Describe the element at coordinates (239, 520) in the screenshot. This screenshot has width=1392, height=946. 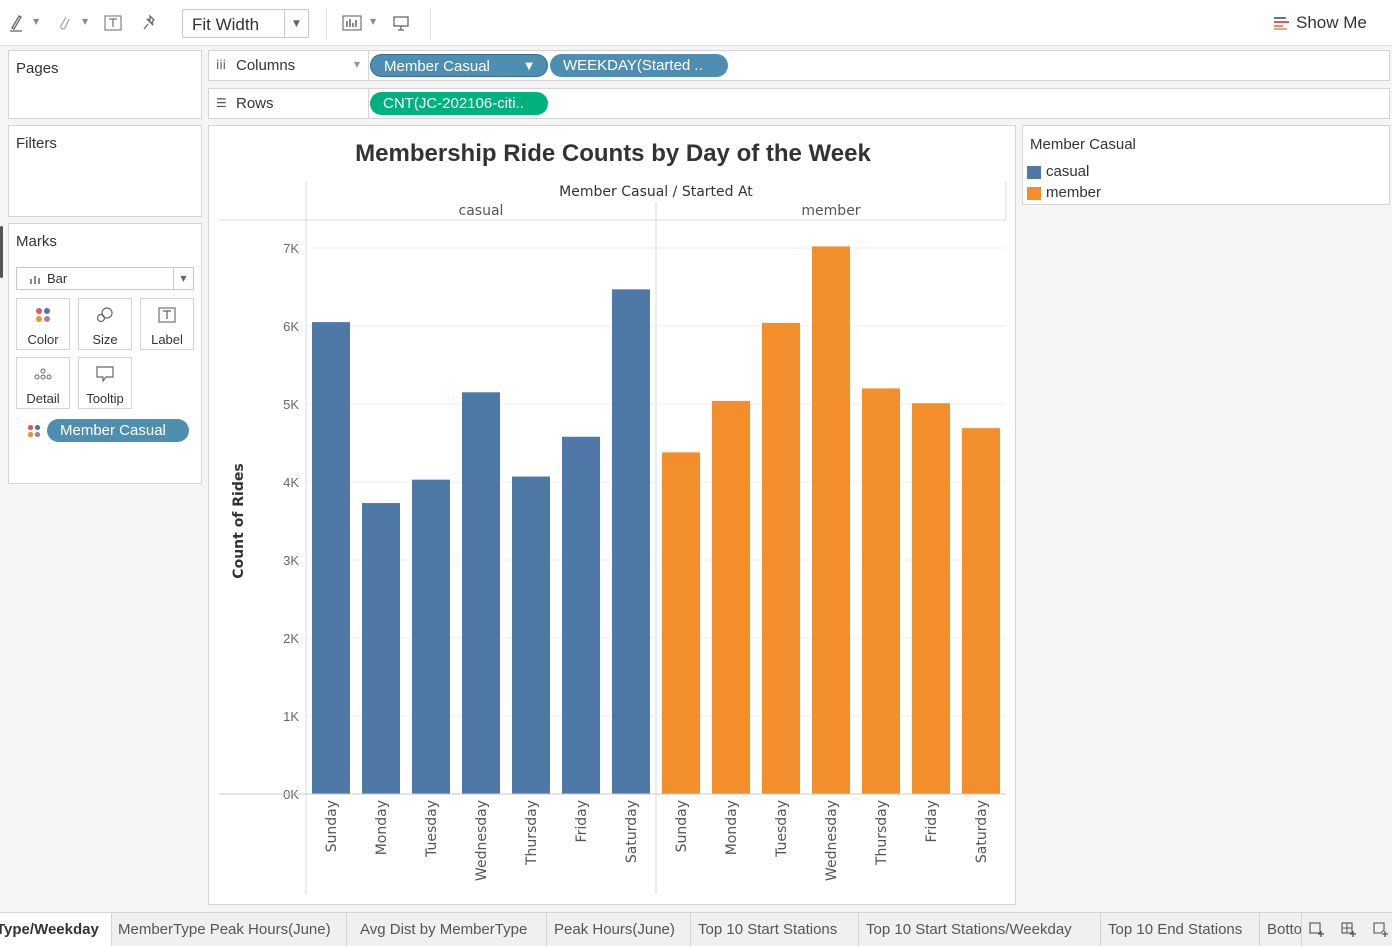
I see `y-axis-title: Count of Rides` at that location.